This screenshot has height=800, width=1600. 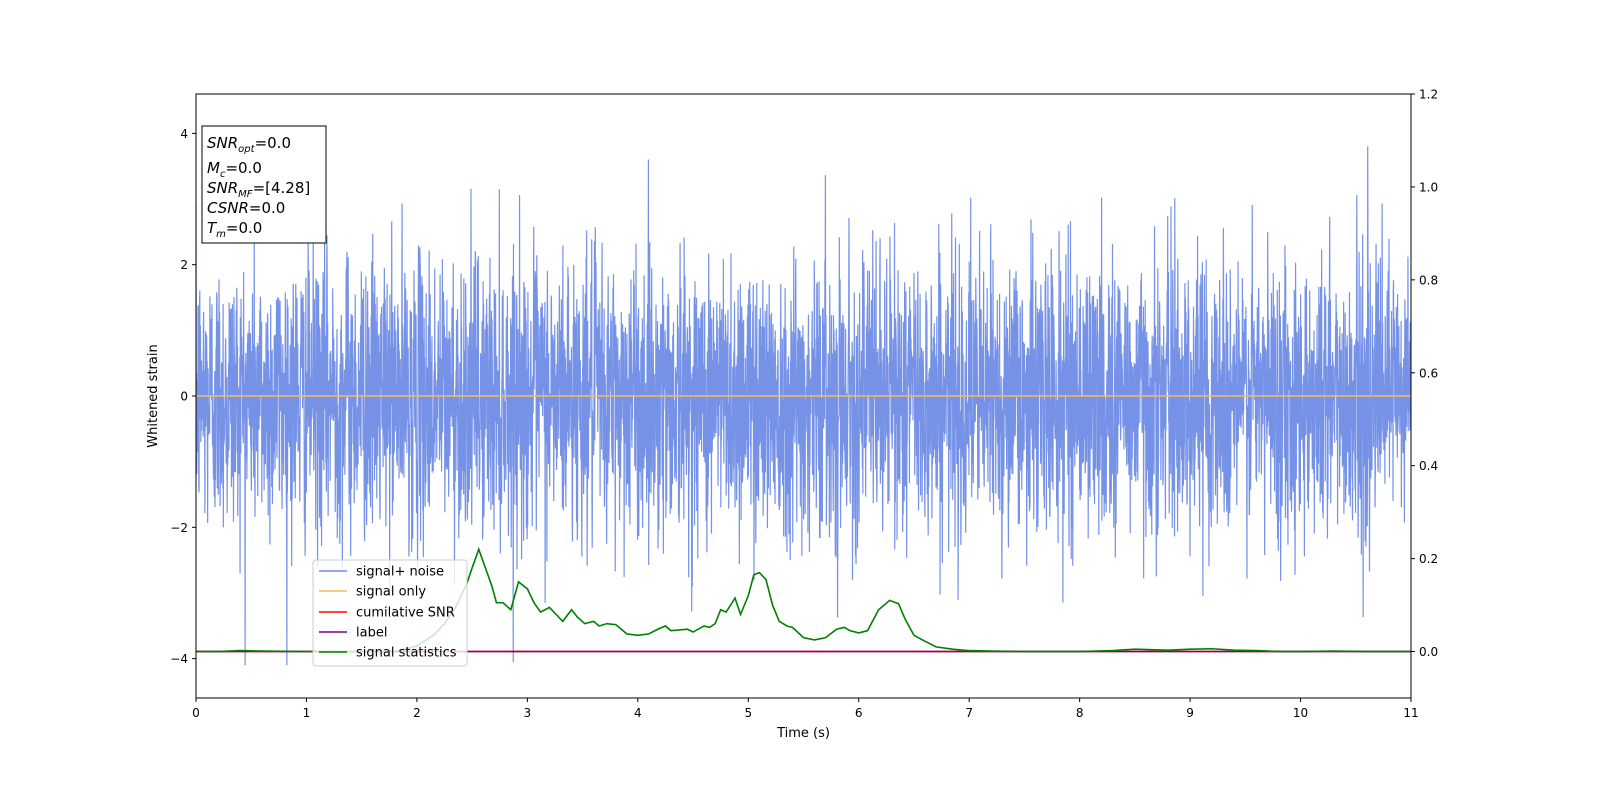 What do you see at coordinates (417, 713) in the screenshot?
I see `x-tick-label: 2` at bounding box center [417, 713].